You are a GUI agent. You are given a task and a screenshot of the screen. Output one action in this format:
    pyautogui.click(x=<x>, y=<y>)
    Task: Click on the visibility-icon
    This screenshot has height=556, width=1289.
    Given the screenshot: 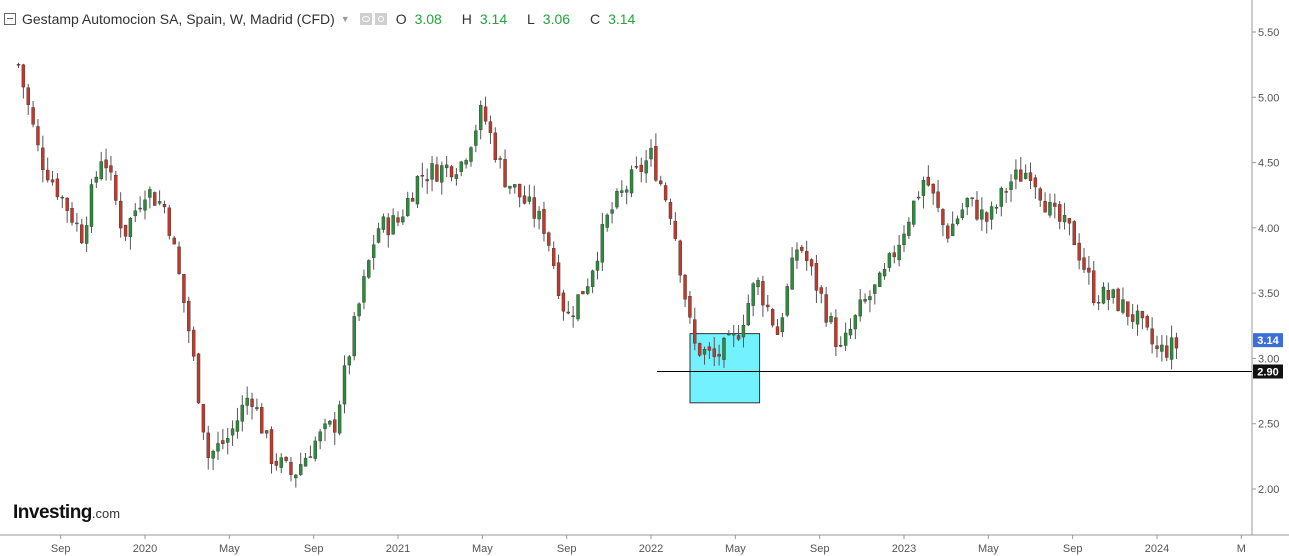 What is the action you would take?
    pyautogui.click(x=365, y=19)
    